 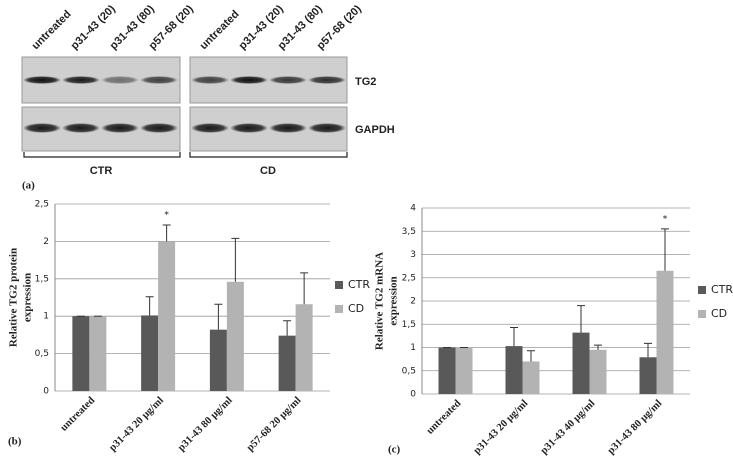 What do you see at coordinates (274, 424) in the screenshot?
I see `x-tick-label: p57-68 20 μg/ml` at bounding box center [274, 424].